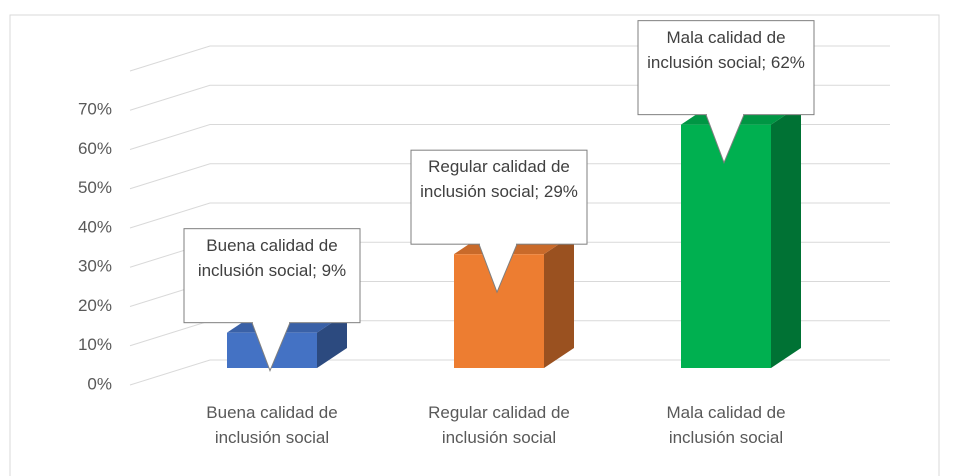 The height and width of the screenshot is (476, 955). What do you see at coordinates (95, 148) in the screenshot?
I see `y-tick-label: 60%` at bounding box center [95, 148].